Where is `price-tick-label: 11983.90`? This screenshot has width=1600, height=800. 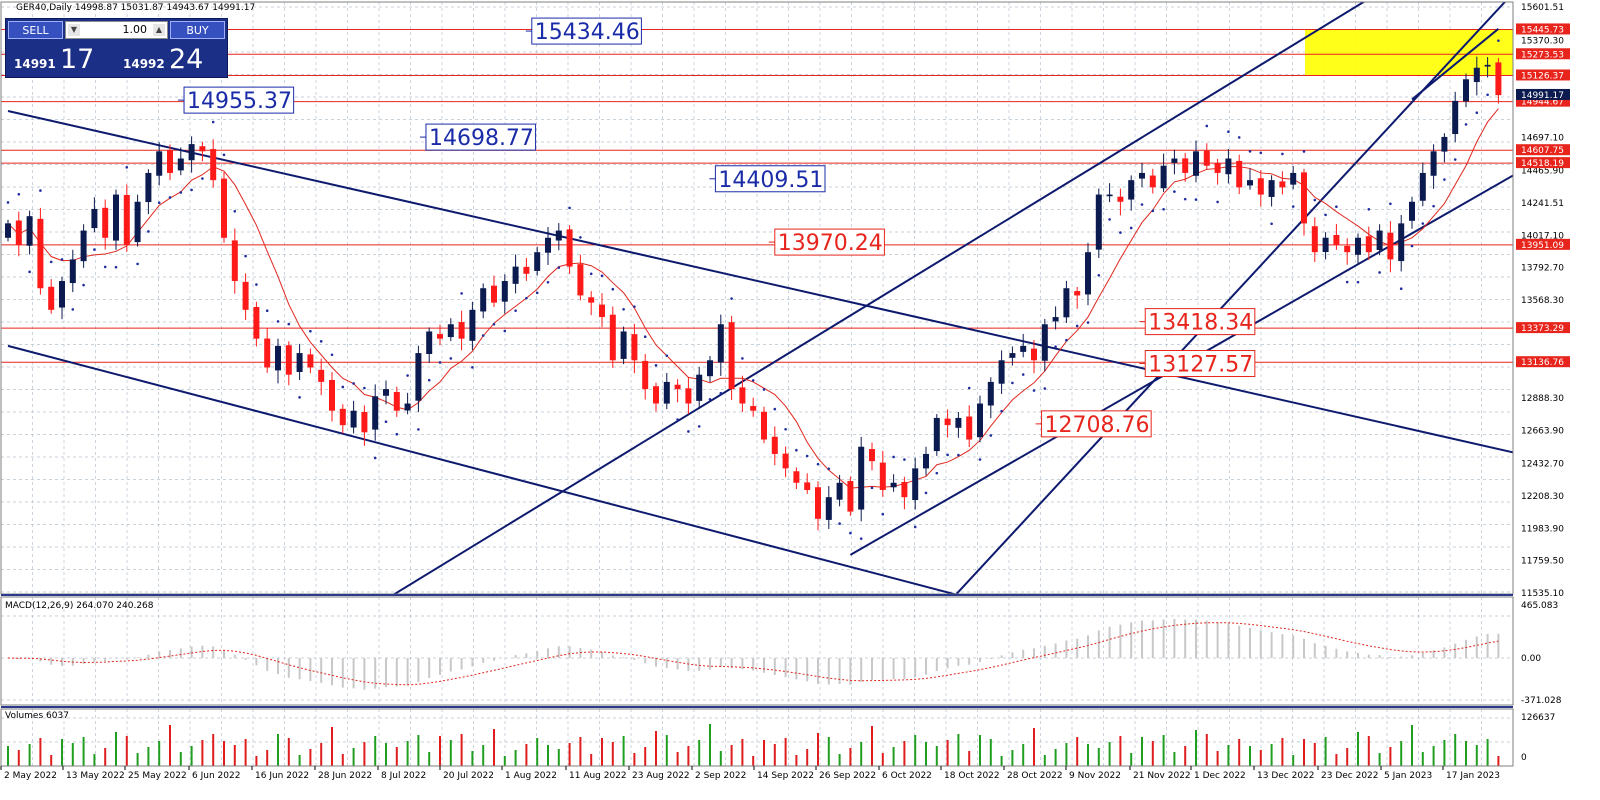 price-tick-label: 11983.90 is located at coordinates (1542, 529).